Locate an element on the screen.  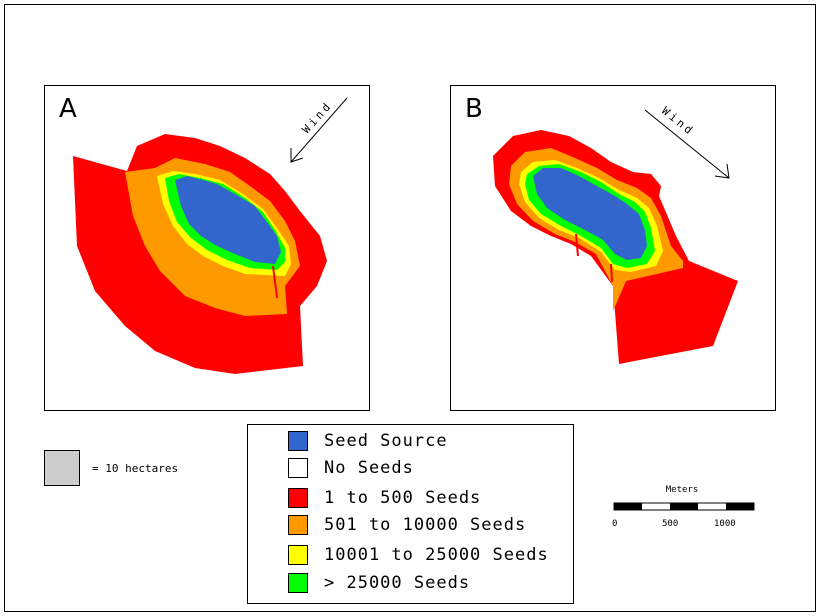
legend-item-501-10000: 501 to 10000 Seeds is located at coordinates (407, 525).